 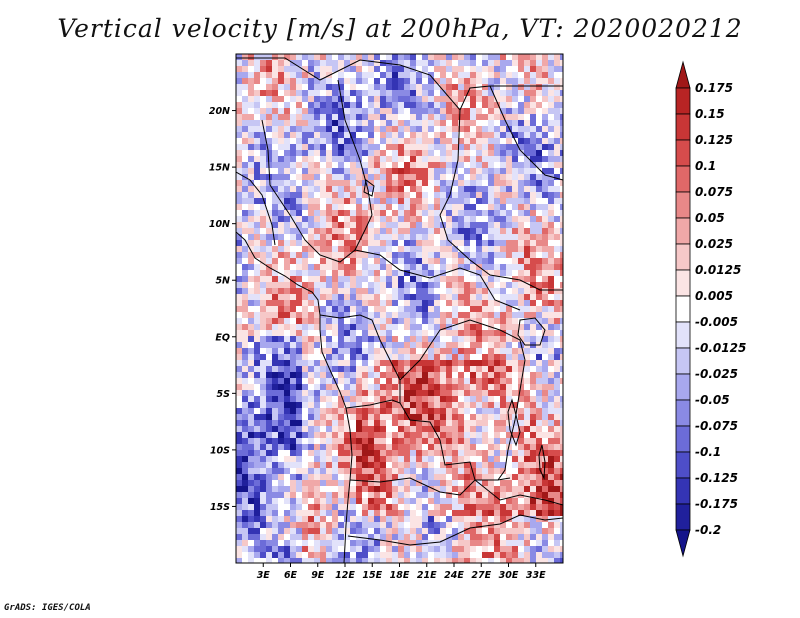 I want to click on colorbar-label: 0.025, so click(x=714, y=244).